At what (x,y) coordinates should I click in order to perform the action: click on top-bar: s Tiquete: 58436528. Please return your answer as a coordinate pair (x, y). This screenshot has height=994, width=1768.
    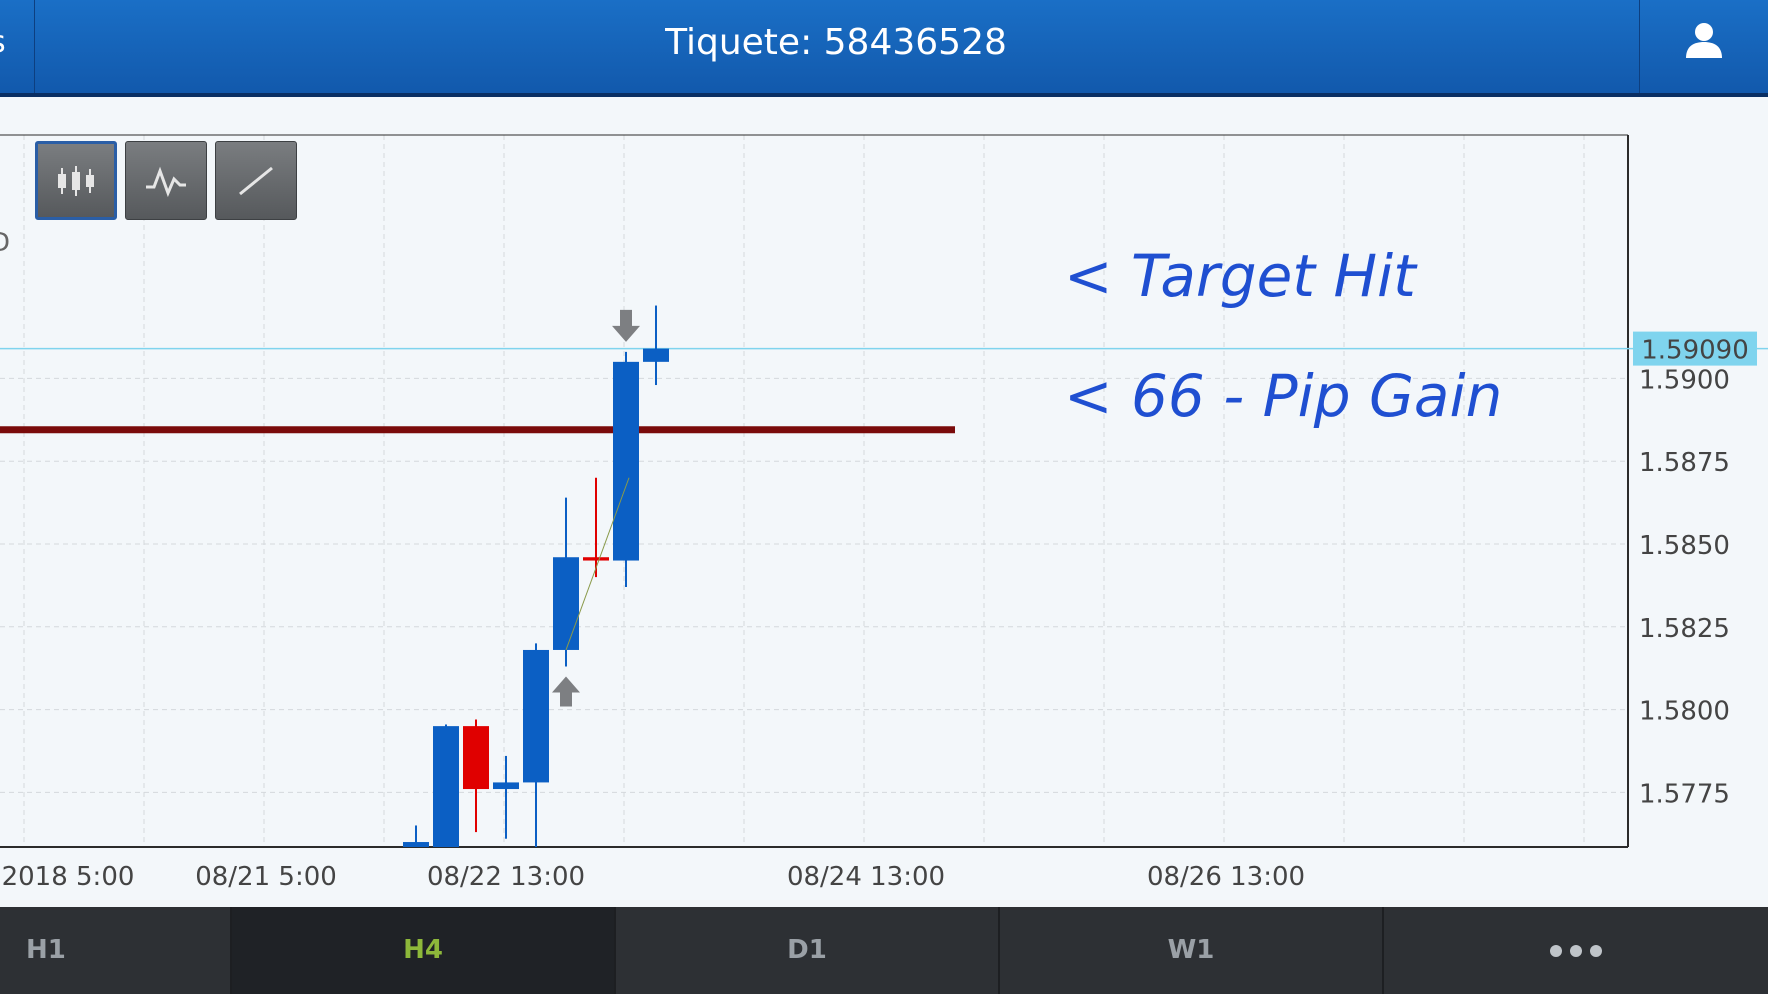
    Looking at the image, I should click on (884, 48).